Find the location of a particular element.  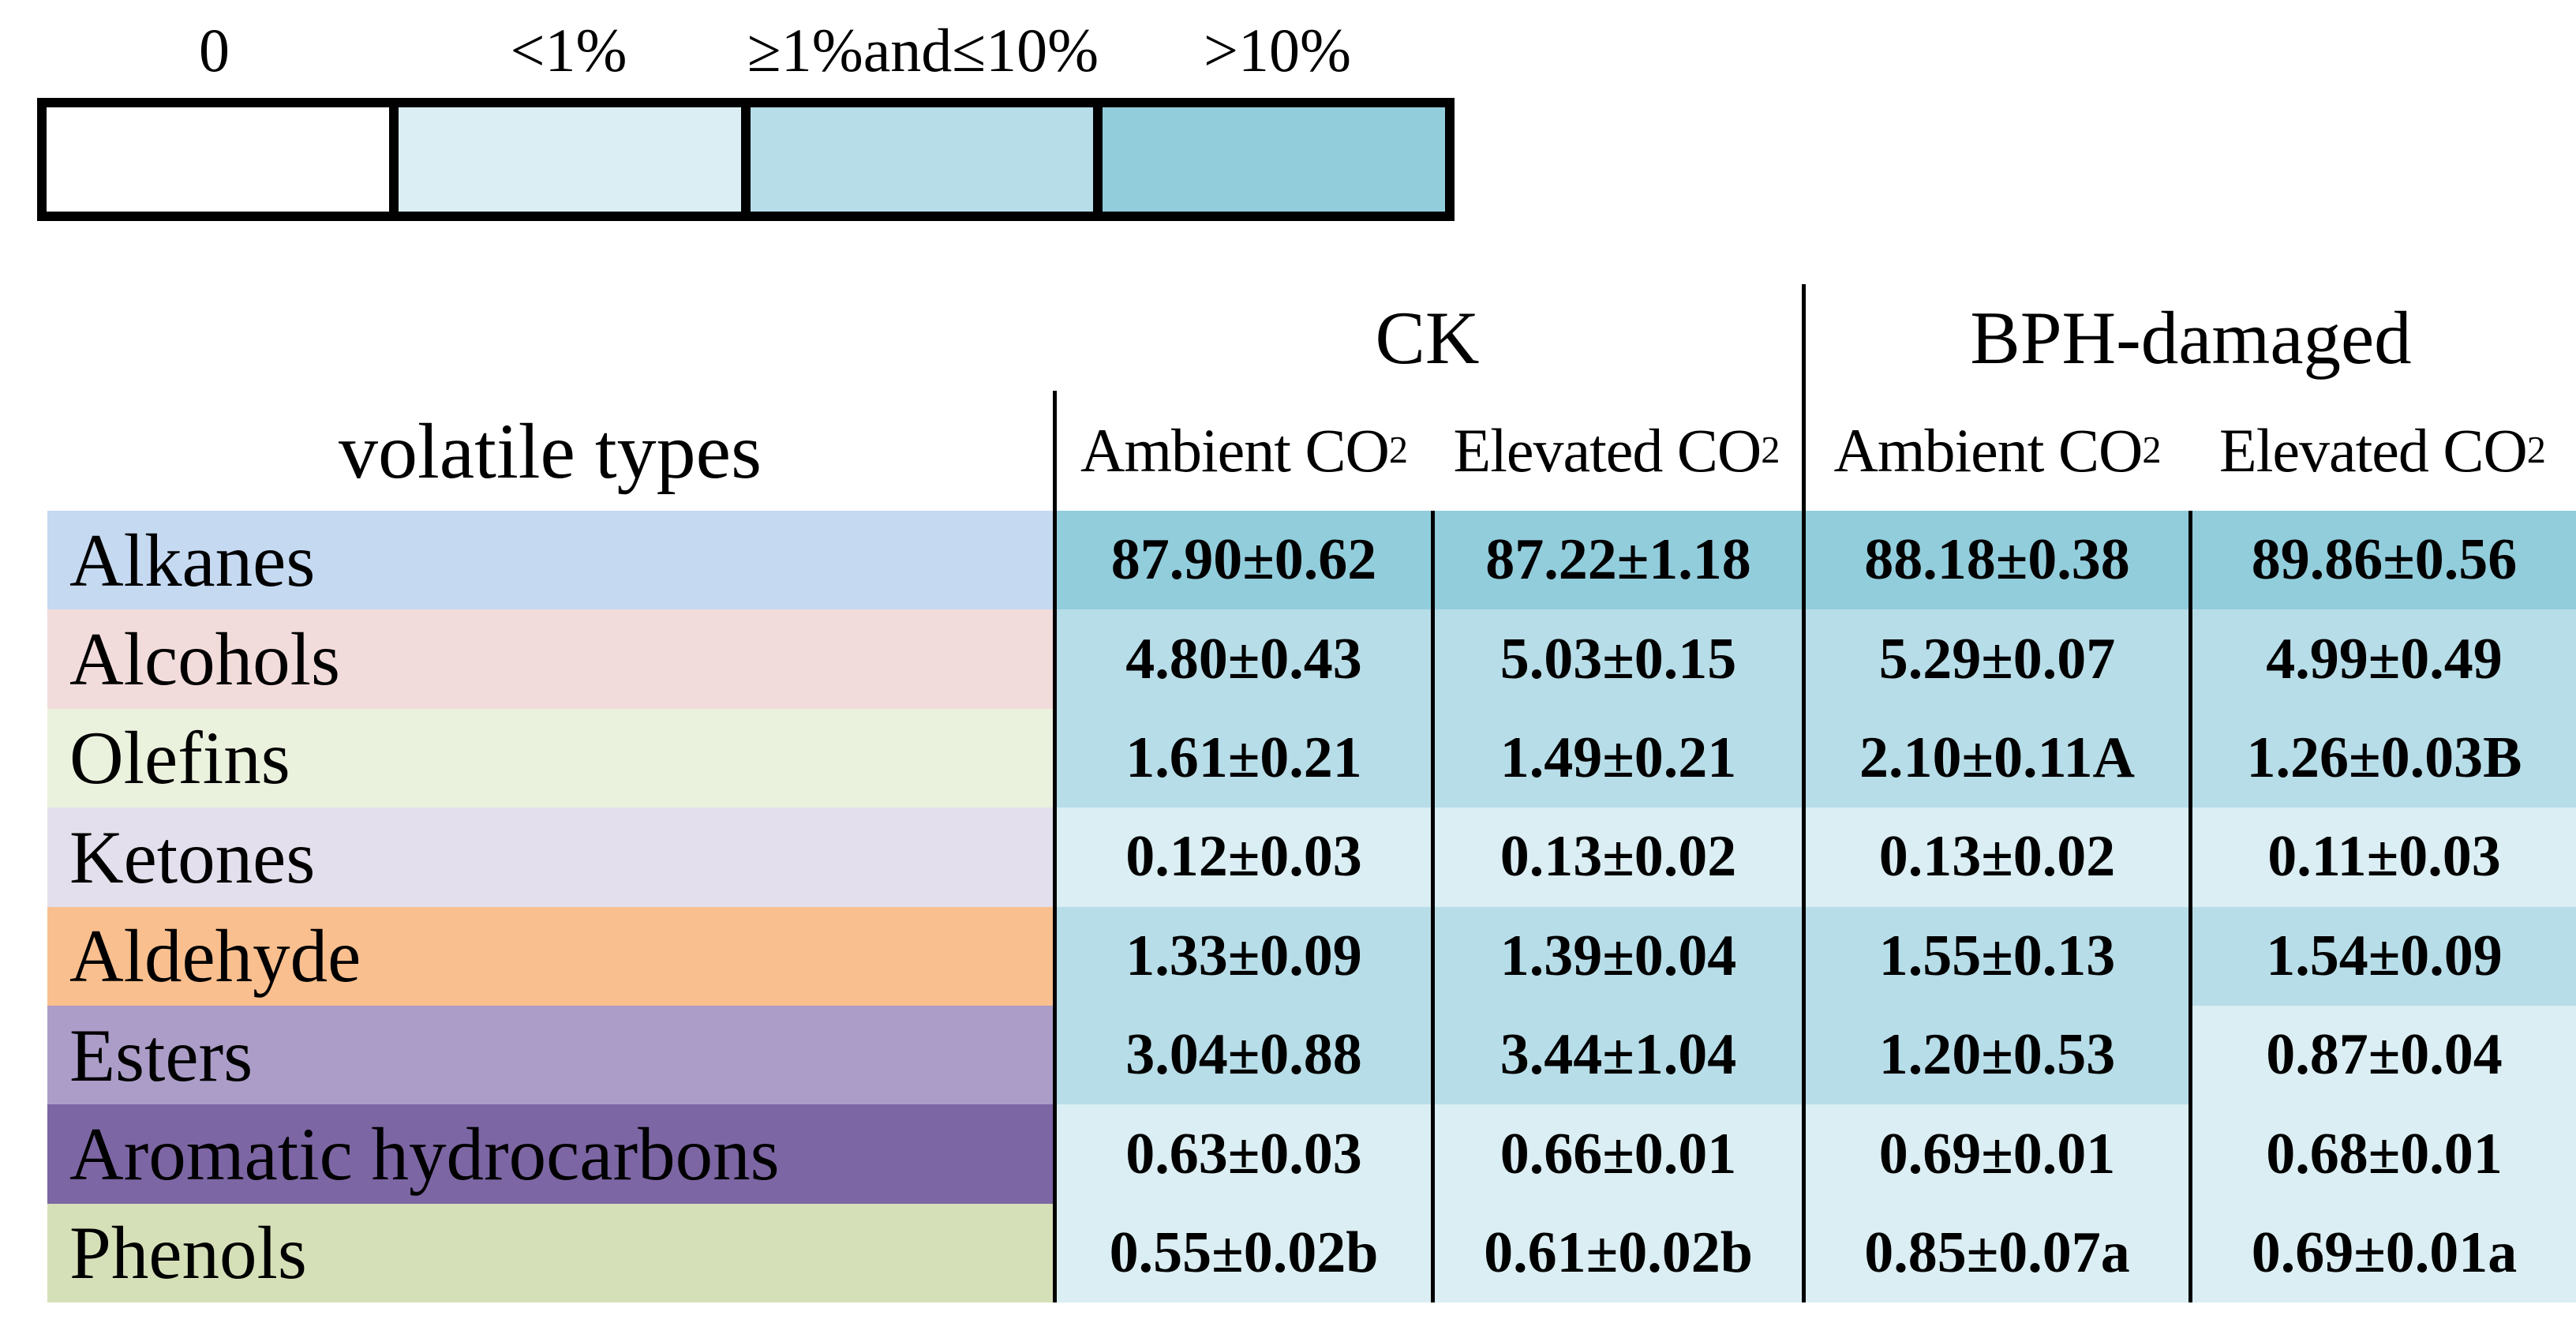

value-cell: 5.03±0.15 is located at coordinates (1616, 659).